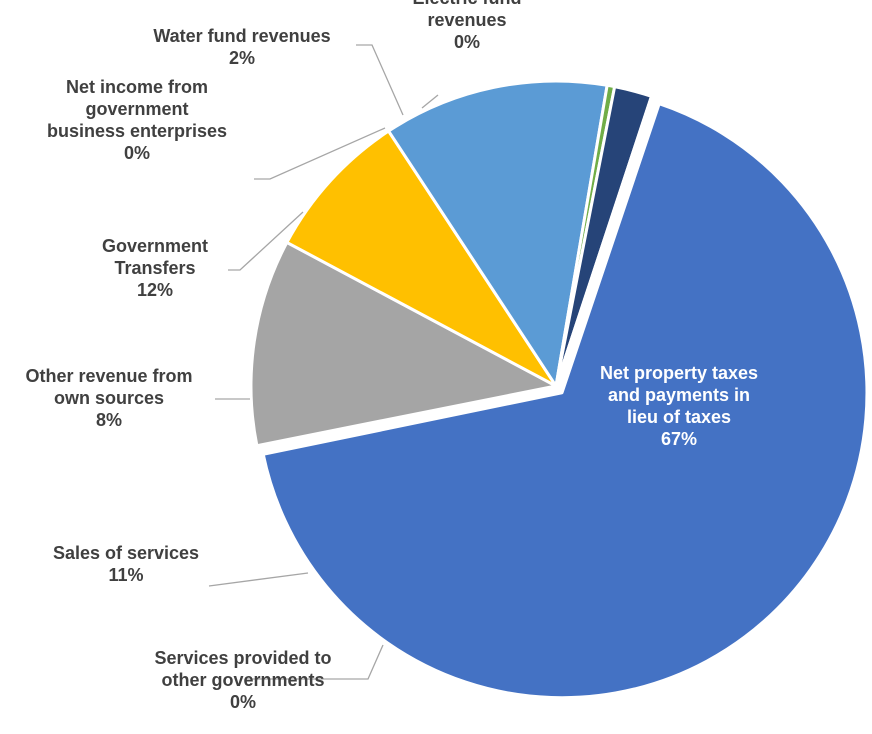 The width and height of the screenshot is (872, 734). I want to click on slice-label-line-7: revenues, so click(466, 20).